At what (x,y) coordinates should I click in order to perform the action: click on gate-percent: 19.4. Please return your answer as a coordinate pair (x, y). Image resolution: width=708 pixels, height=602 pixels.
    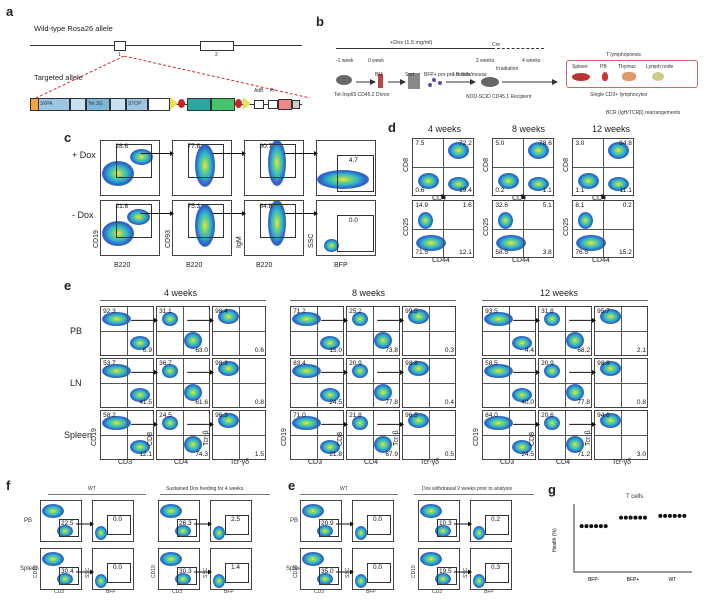
    Looking at the image, I should click on (465, 190).